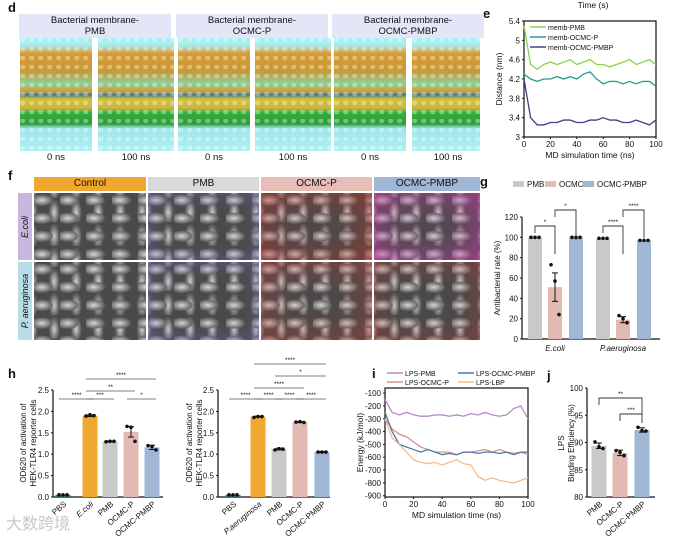  I want to click on y-tick-label: 3.4, so click(515, 118).